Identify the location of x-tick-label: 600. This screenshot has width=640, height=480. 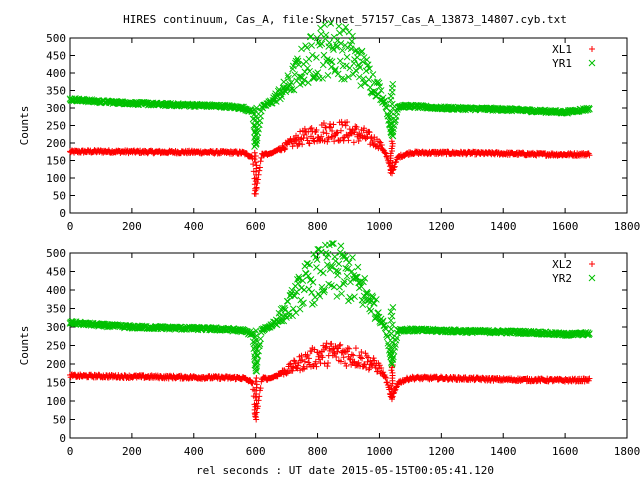
(256, 451).